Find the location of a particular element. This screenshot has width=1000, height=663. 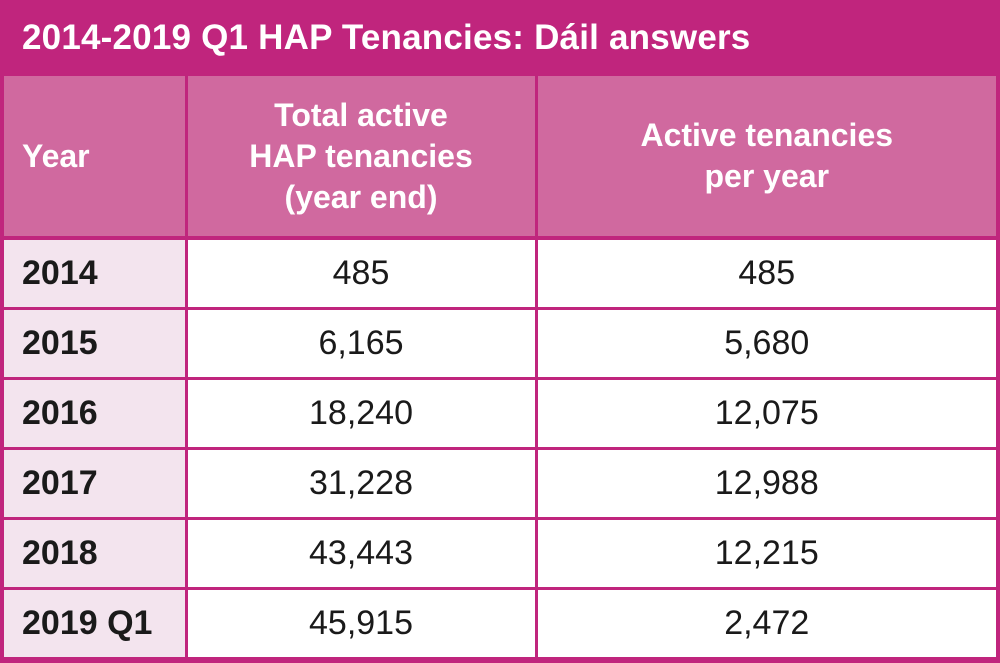

year-cell: 2017 is located at coordinates (96, 483).